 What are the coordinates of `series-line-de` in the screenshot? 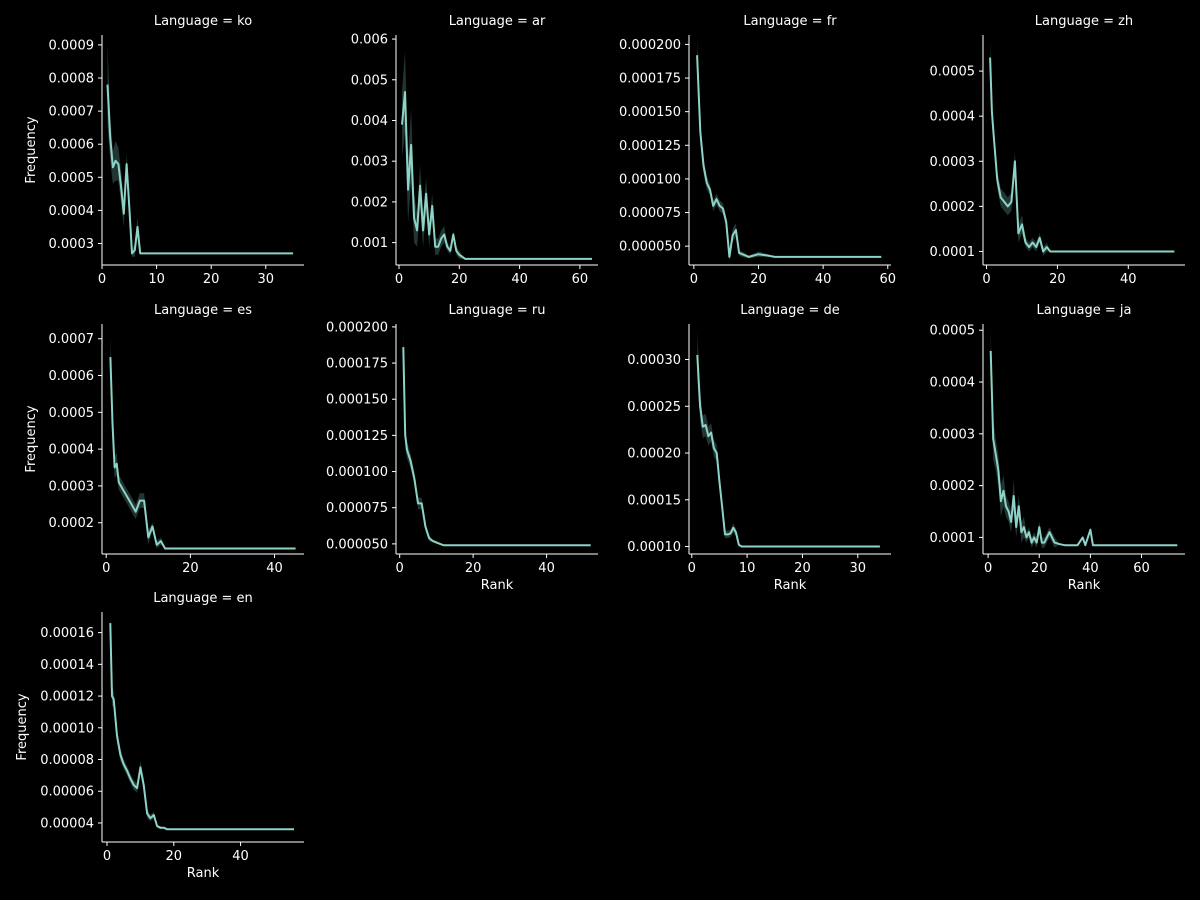 It's located at (788, 451).